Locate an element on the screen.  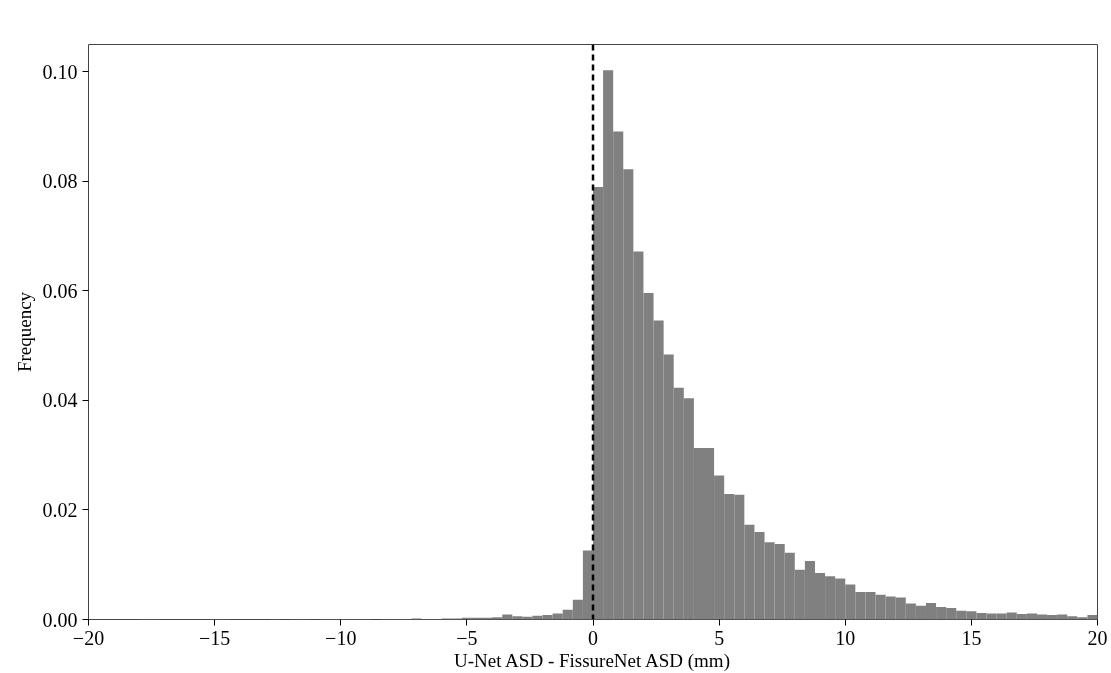
y-tick-label: 0.10 is located at coordinates (60, 71).